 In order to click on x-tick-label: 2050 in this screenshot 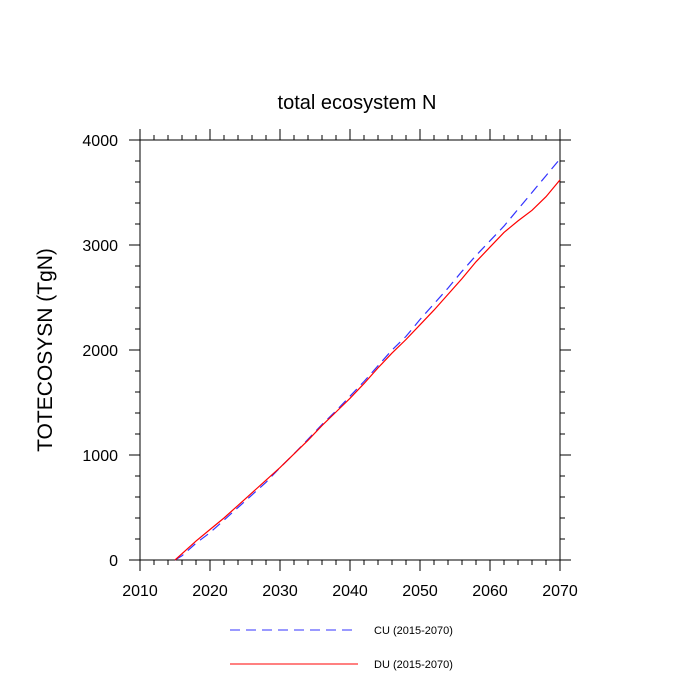, I will do `click(420, 591)`.